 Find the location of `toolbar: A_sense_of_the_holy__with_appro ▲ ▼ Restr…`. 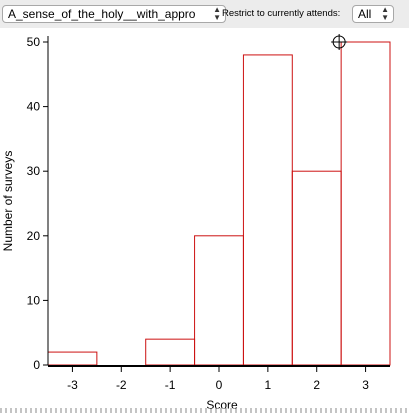

toolbar: A_sense_of_the_holy__with_appro ▲ ▼ Restr… is located at coordinates (204, 14).